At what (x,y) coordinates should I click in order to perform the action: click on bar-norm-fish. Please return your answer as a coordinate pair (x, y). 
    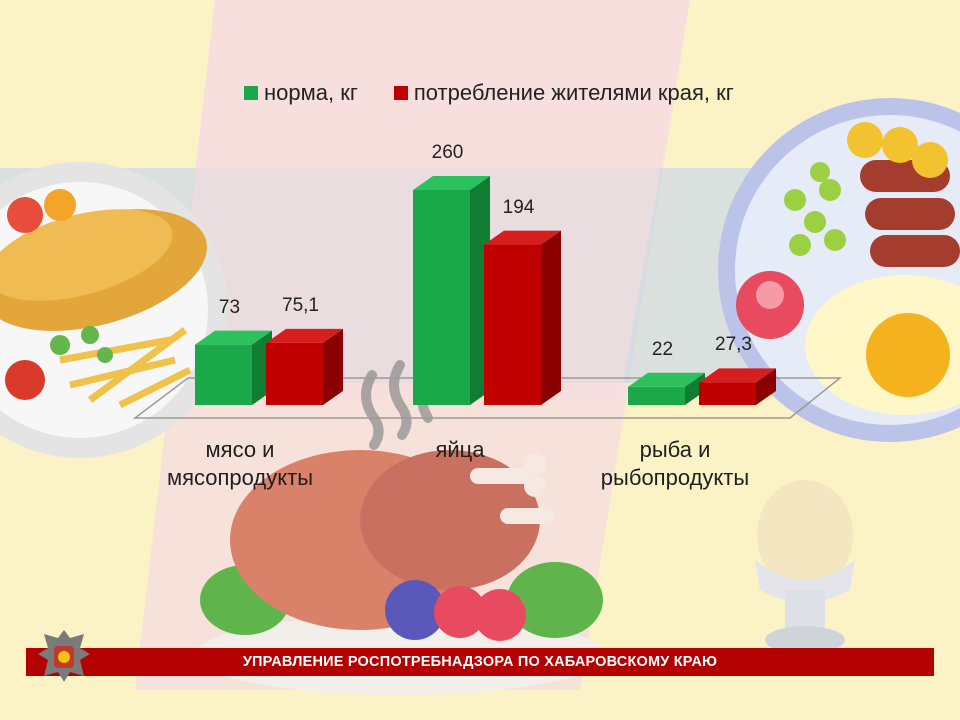
    Looking at the image, I should click on (666, 388).